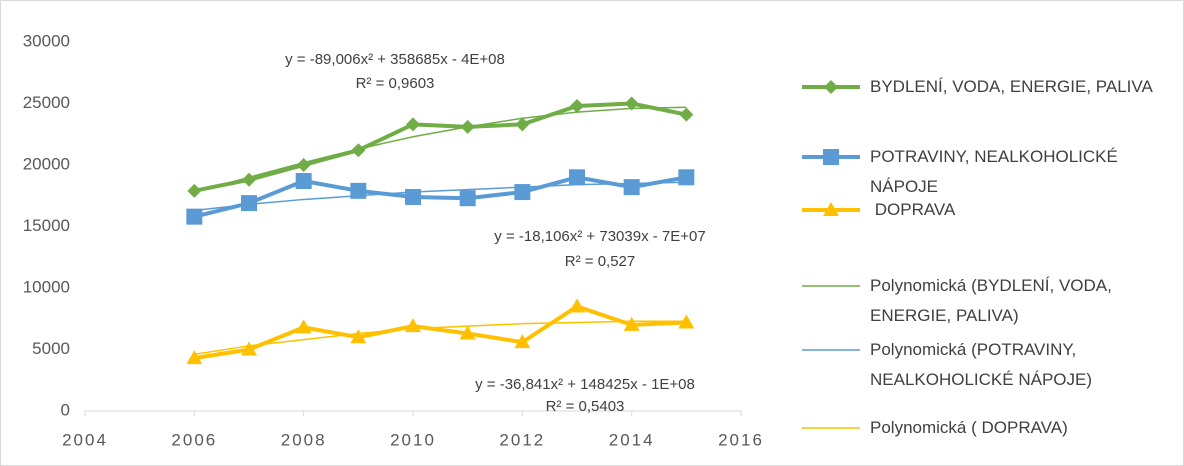  Describe the element at coordinates (46, 163) in the screenshot. I see `y-tick-label: 20000` at that location.